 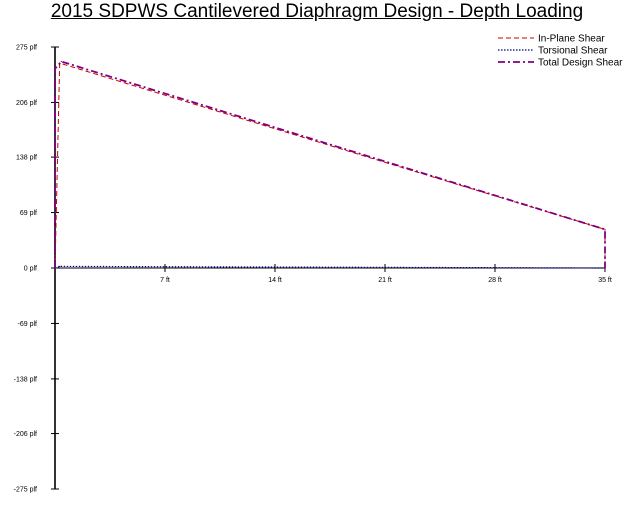 I want to click on x-tick-label: 28 ft, so click(x=495, y=280).